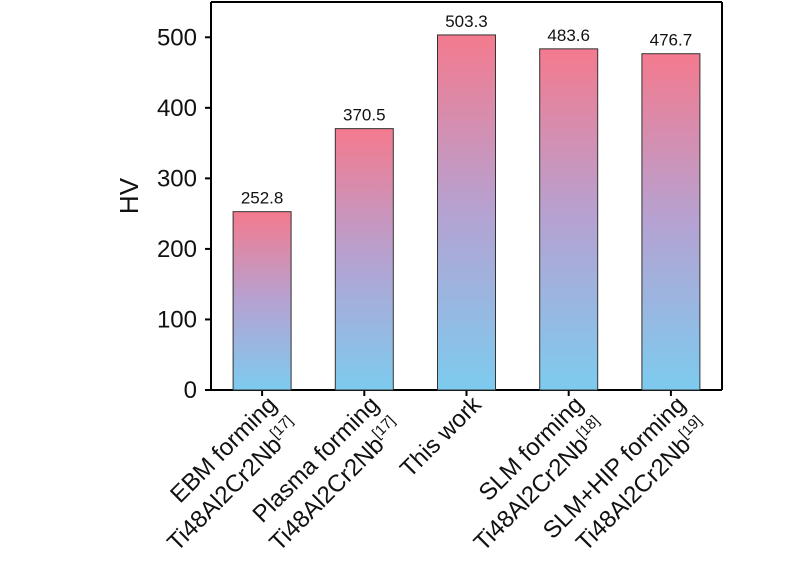  Describe the element at coordinates (671, 40) in the screenshot. I see `data-label: 476.7` at that location.